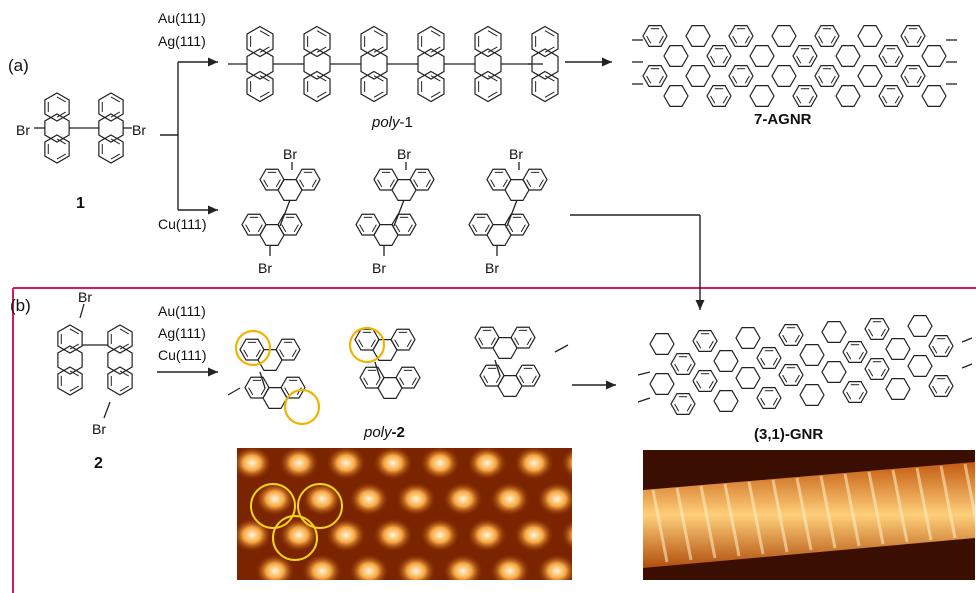 The height and width of the screenshot is (593, 976). Describe the element at coordinates (182, 18) in the screenshot. I see `substrate-label-au-a: Au(111)` at that location.